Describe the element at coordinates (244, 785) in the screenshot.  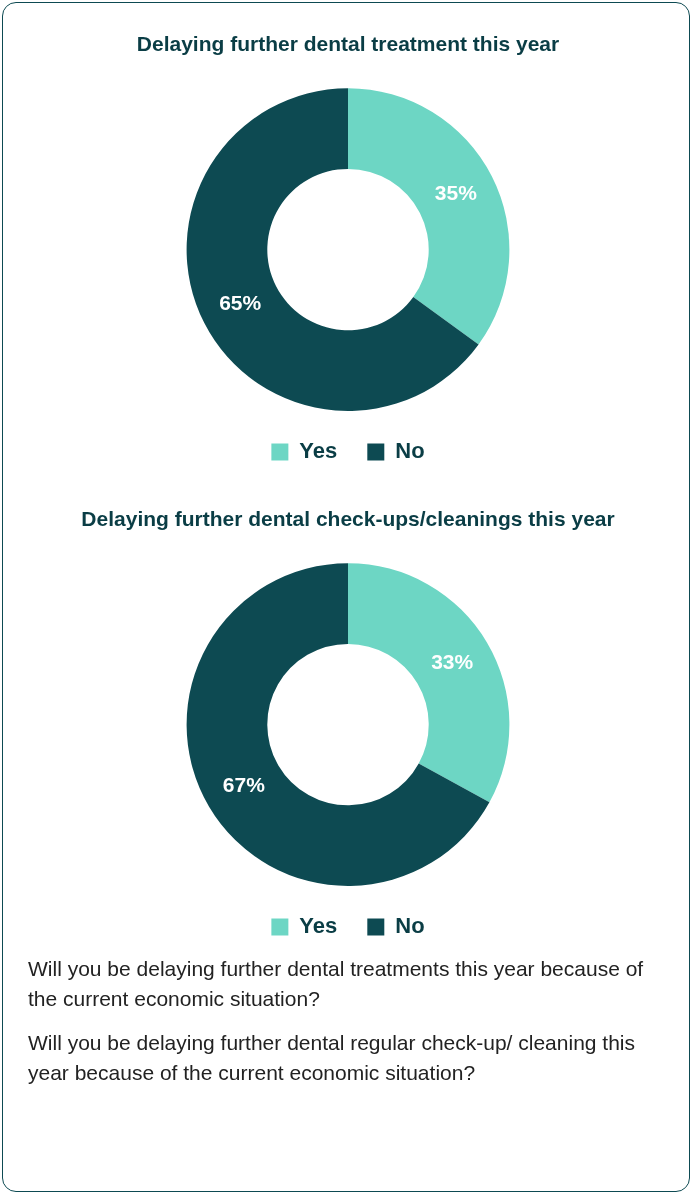
I see `data-label: 67%` at that location.